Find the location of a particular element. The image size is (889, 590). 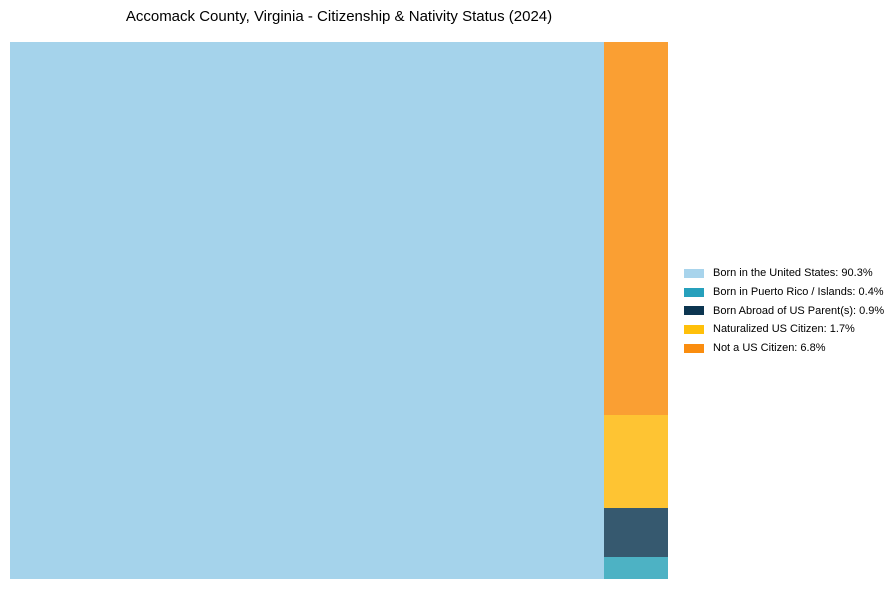

treemap-block-born-abroad-of-us-parent-s is located at coordinates (636, 532).